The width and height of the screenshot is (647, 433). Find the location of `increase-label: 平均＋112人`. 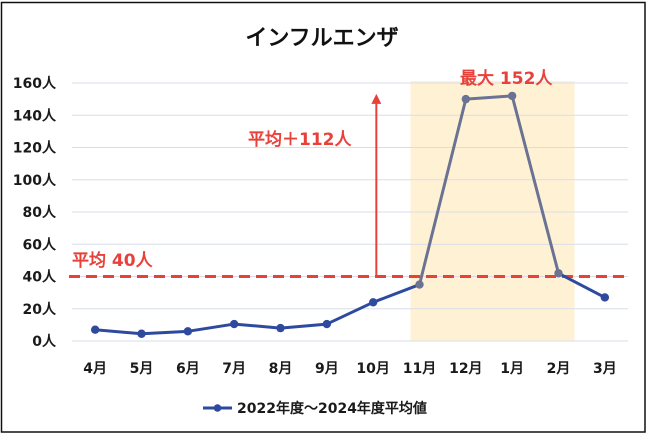

increase-label: 平均＋112人 is located at coordinates (300, 139).